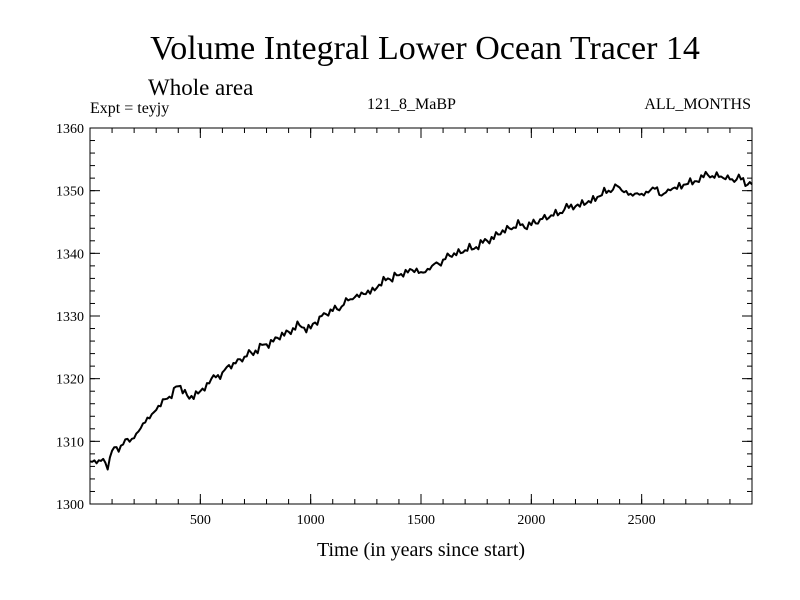  I want to click on y-tick-label: 1310, so click(70, 442).